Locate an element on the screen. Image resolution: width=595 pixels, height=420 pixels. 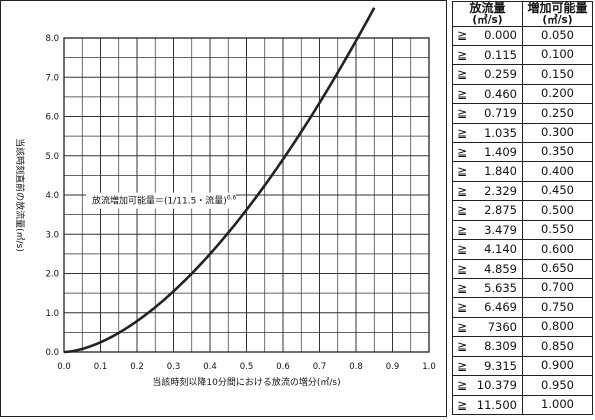
flow-value: 2.329 is located at coordinates (500, 190).